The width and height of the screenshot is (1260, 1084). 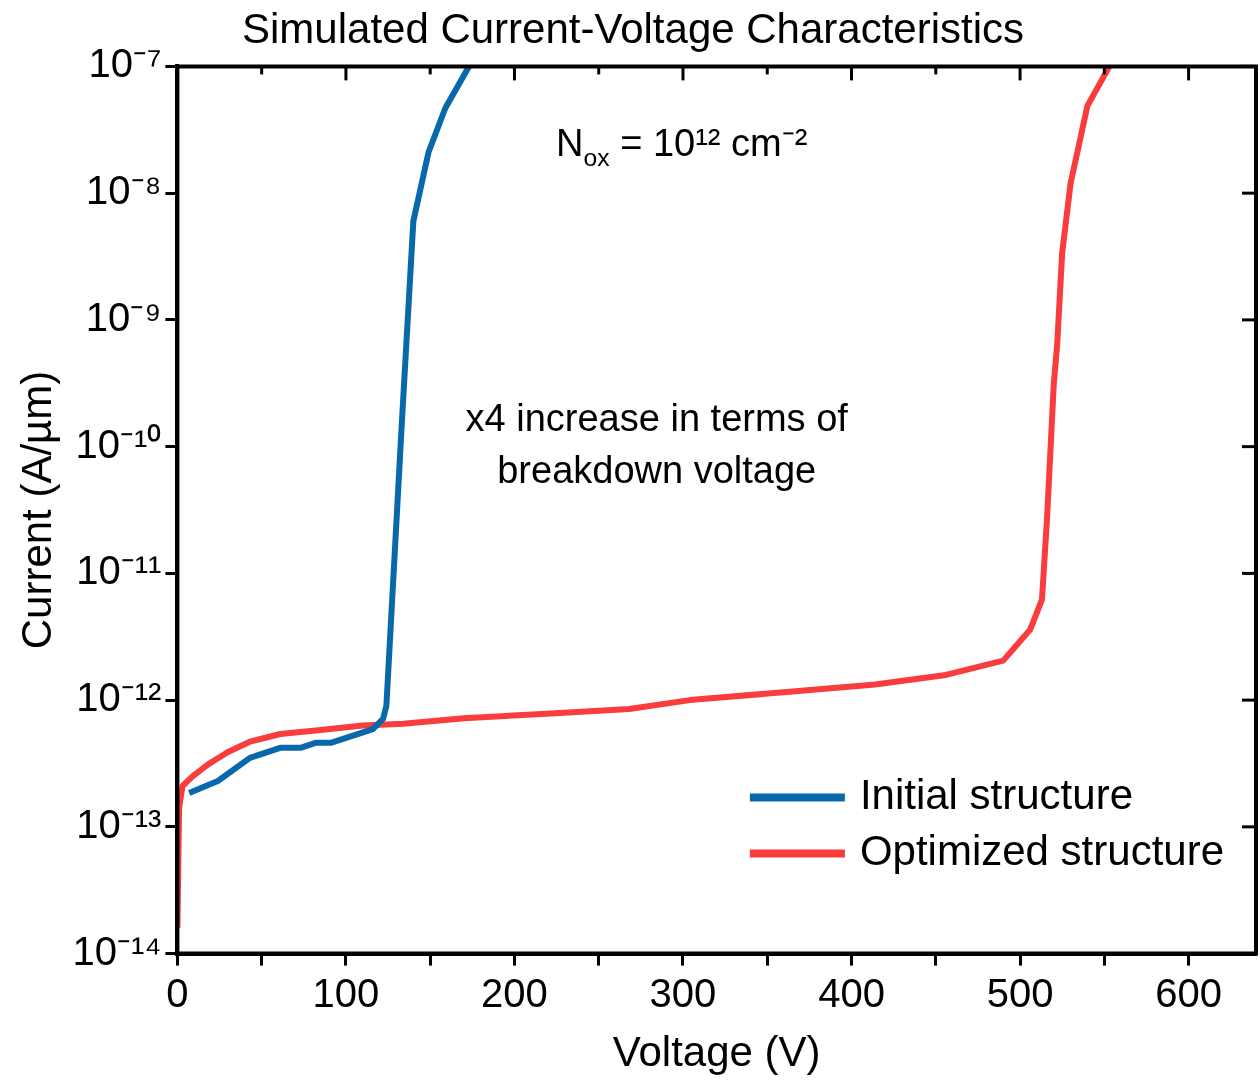 I want to click on x-tick-label: 100, so click(x=346, y=992).